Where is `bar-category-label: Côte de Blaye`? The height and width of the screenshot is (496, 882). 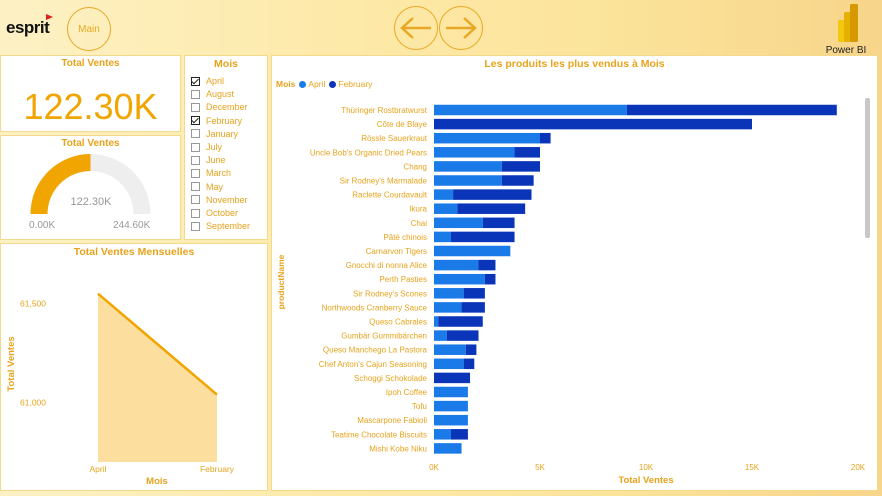
bar-category-label: Côte de Blaye is located at coordinates (402, 124).